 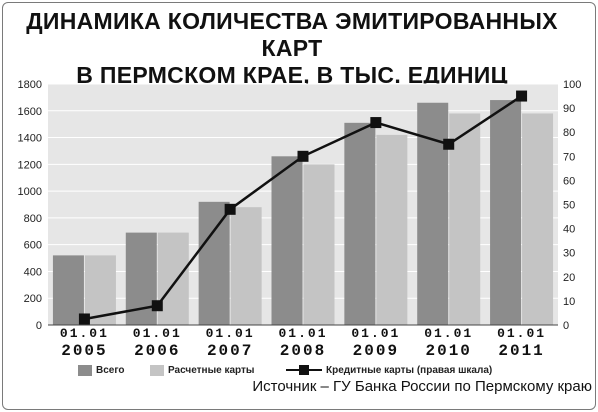 I want to click on right-axis-tick-label: 20, so click(x=569, y=278).